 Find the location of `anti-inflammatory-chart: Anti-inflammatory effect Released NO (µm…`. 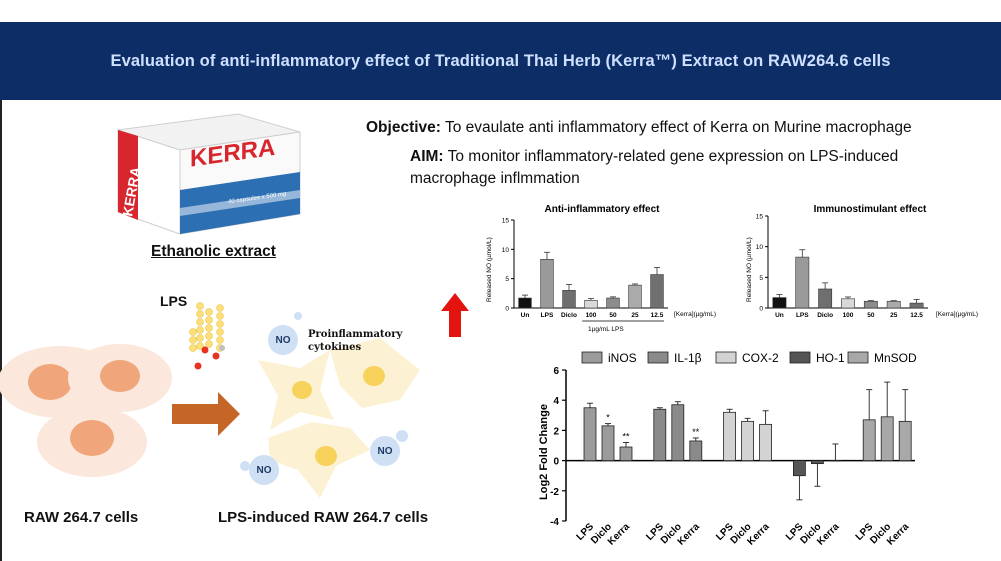

anti-inflammatory-chart: Anti-inflammatory effect Released NO (µm… is located at coordinates (601, 268).